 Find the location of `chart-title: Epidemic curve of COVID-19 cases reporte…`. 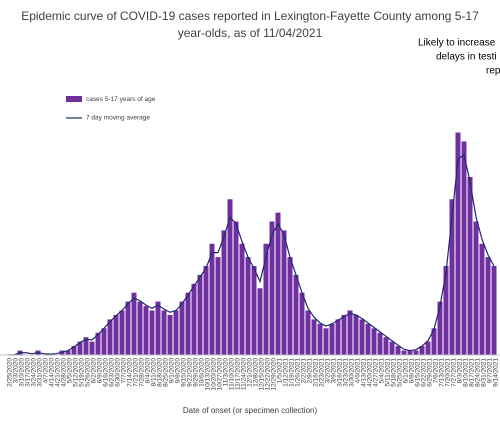

chart-title: Epidemic curve of COVID-19 cases reporte… is located at coordinates (250, 24).